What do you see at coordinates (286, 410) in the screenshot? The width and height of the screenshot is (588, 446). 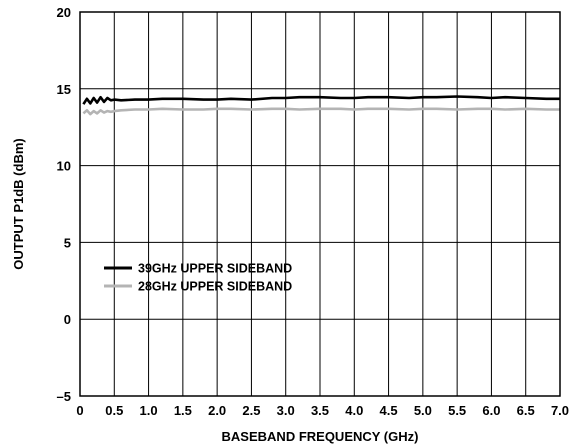 I see `x-tick-label: 3.0` at bounding box center [286, 410].